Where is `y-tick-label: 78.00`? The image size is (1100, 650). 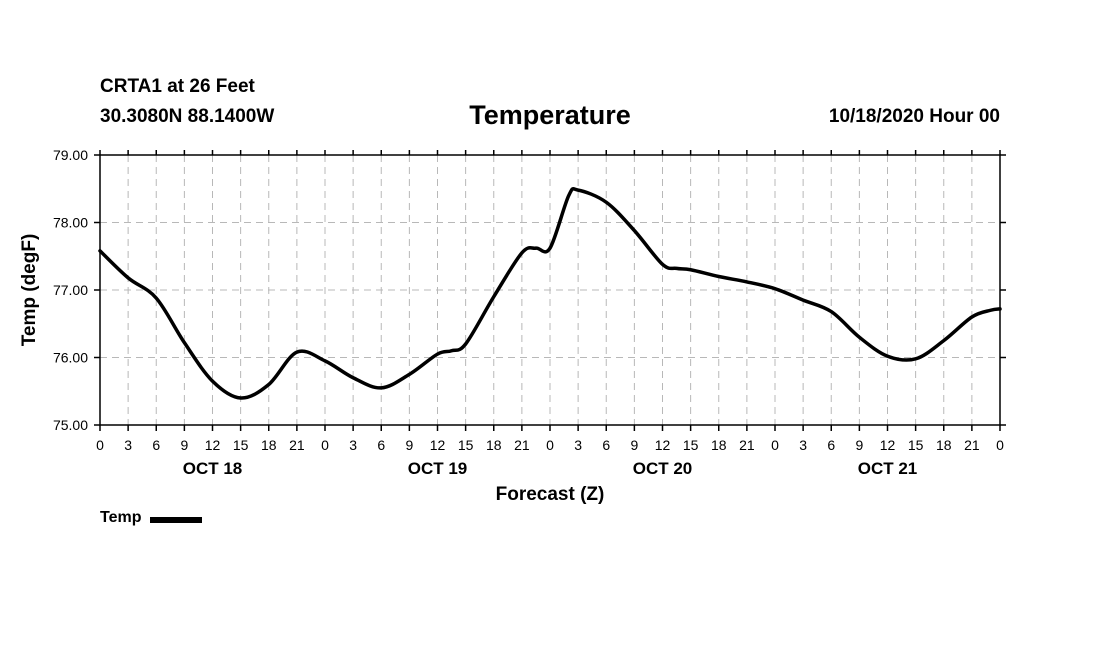
y-tick-label: 78.00 is located at coordinates (70, 223).